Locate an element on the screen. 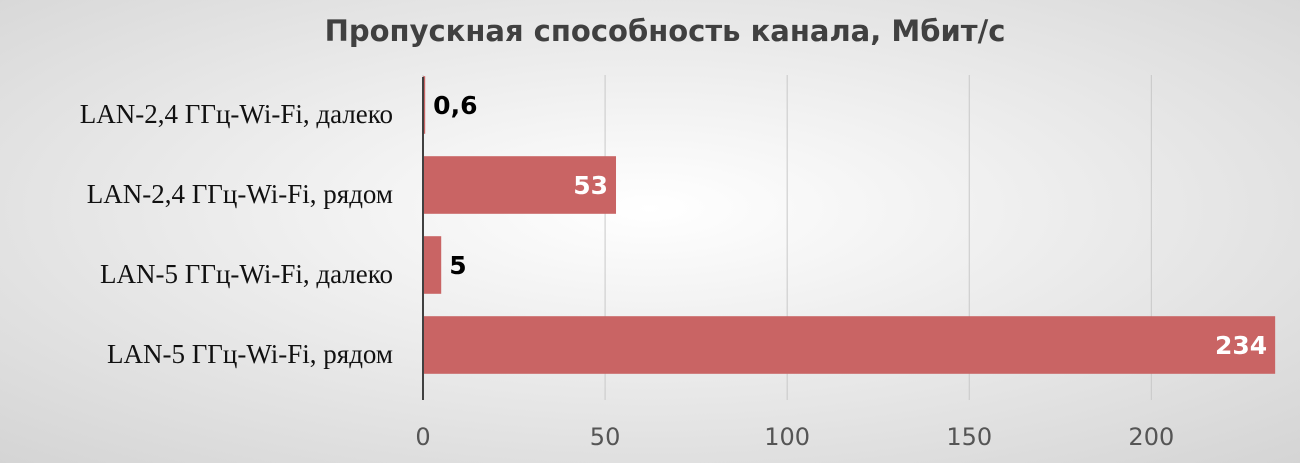 The image size is (1300, 463). x-tick-label: 150 is located at coordinates (969, 437).